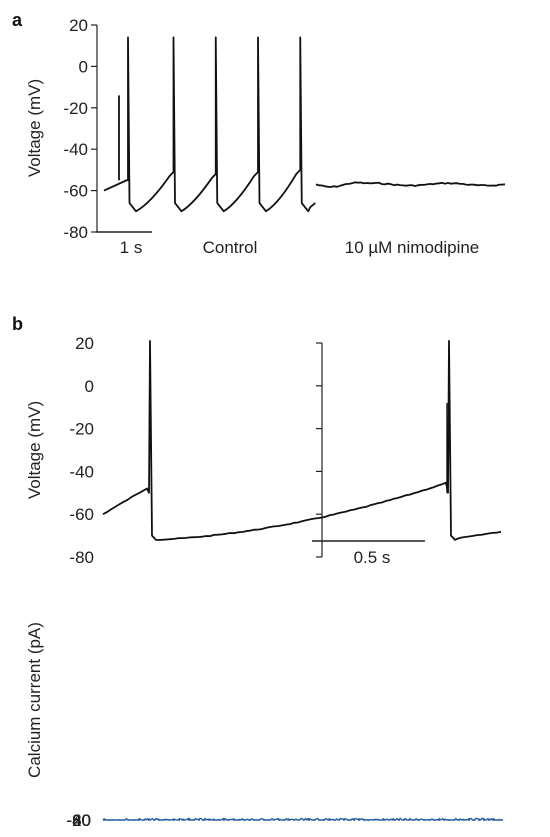 This screenshot has width=550, height=837. I want to click on calcium-current-trace, so click(302, 819).